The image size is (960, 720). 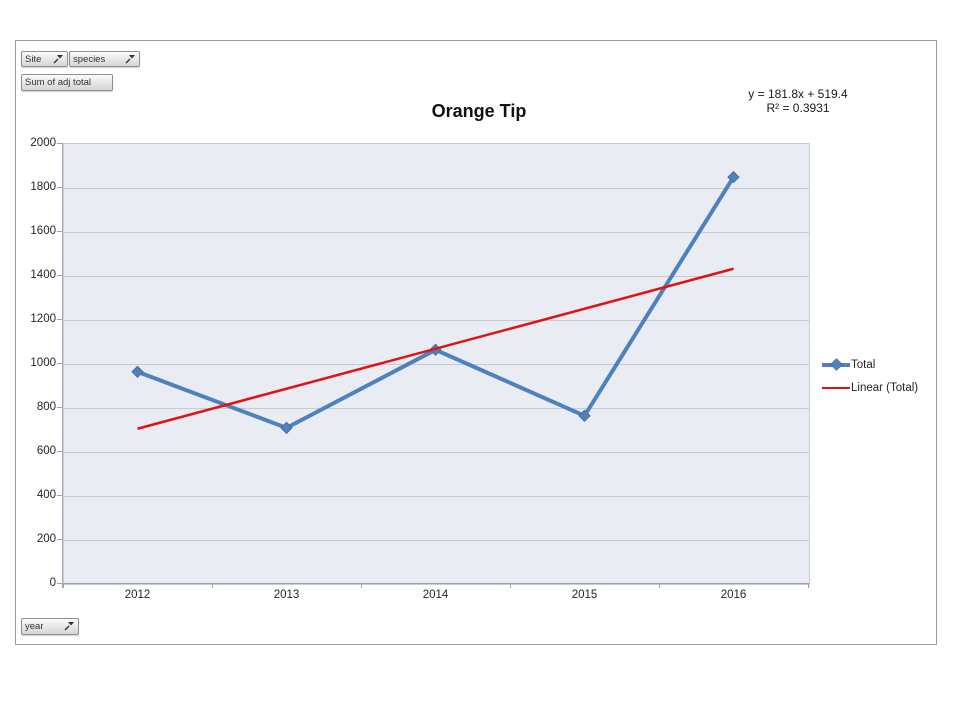 I want to click on y-axis-label: 2000, so click(x=43, y=143).